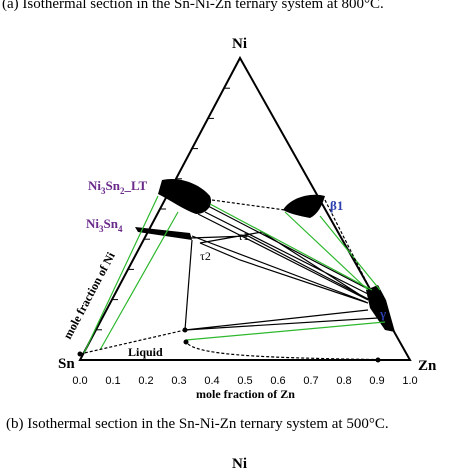 This screenshot has width=474, height=474. I want to click on tick-label: 0.3, so click(178, 381).